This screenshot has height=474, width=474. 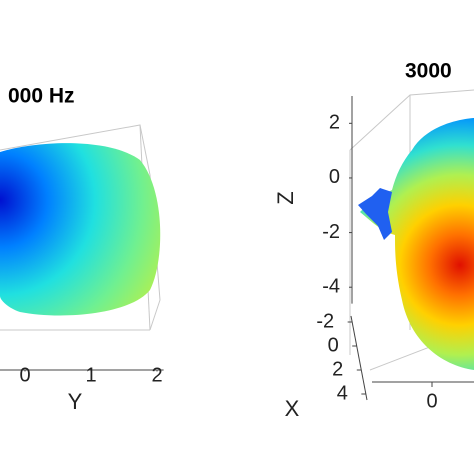 I want to click on y-tick-label: 2, so click(x=156, y=375).